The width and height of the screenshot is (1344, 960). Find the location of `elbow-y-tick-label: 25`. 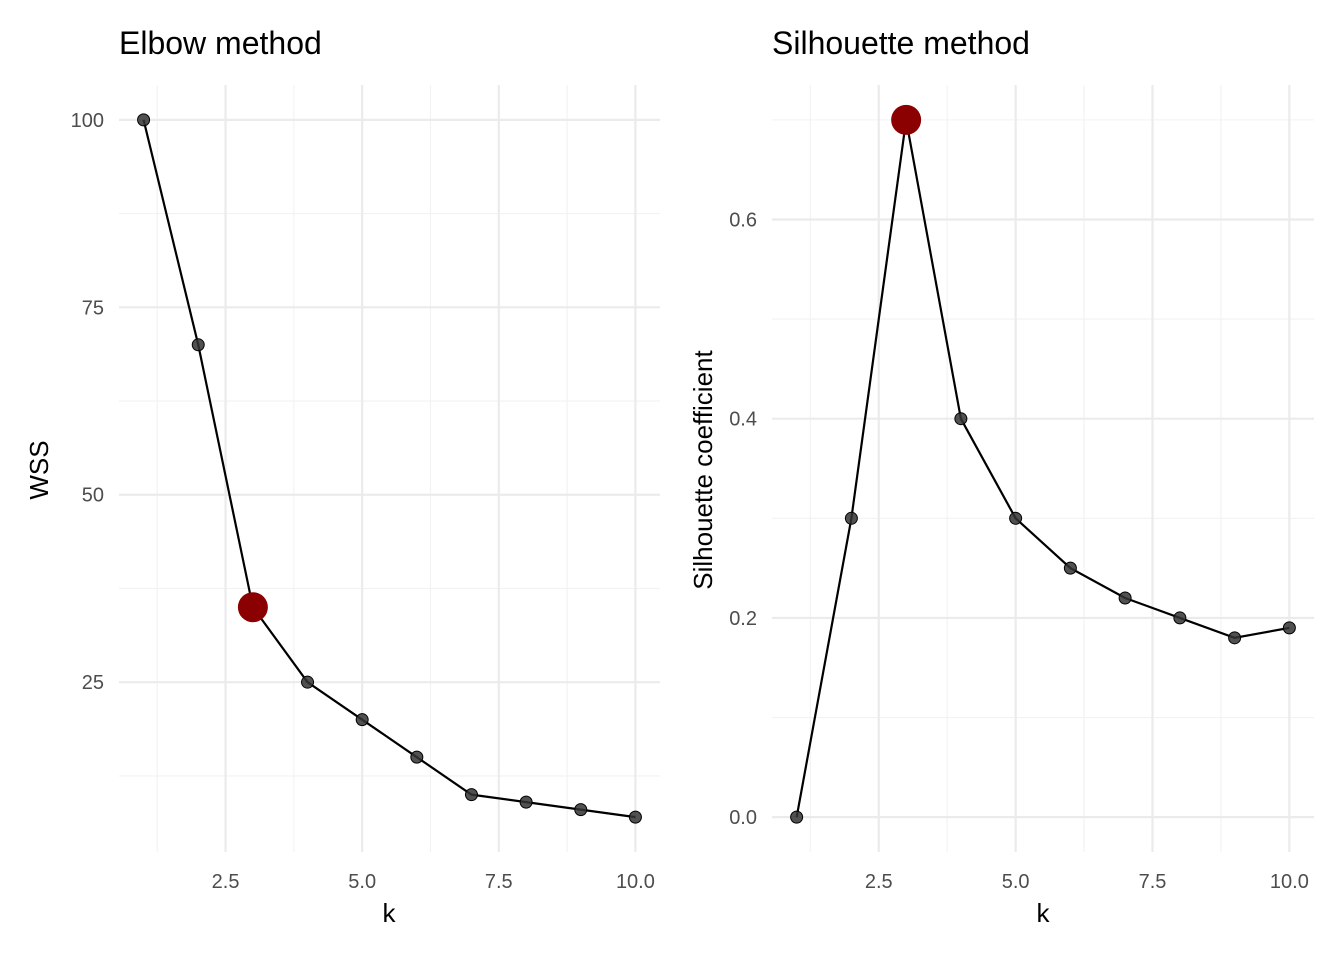

elbow-y-tick-label: 25 is located at coordinates (93, 683).